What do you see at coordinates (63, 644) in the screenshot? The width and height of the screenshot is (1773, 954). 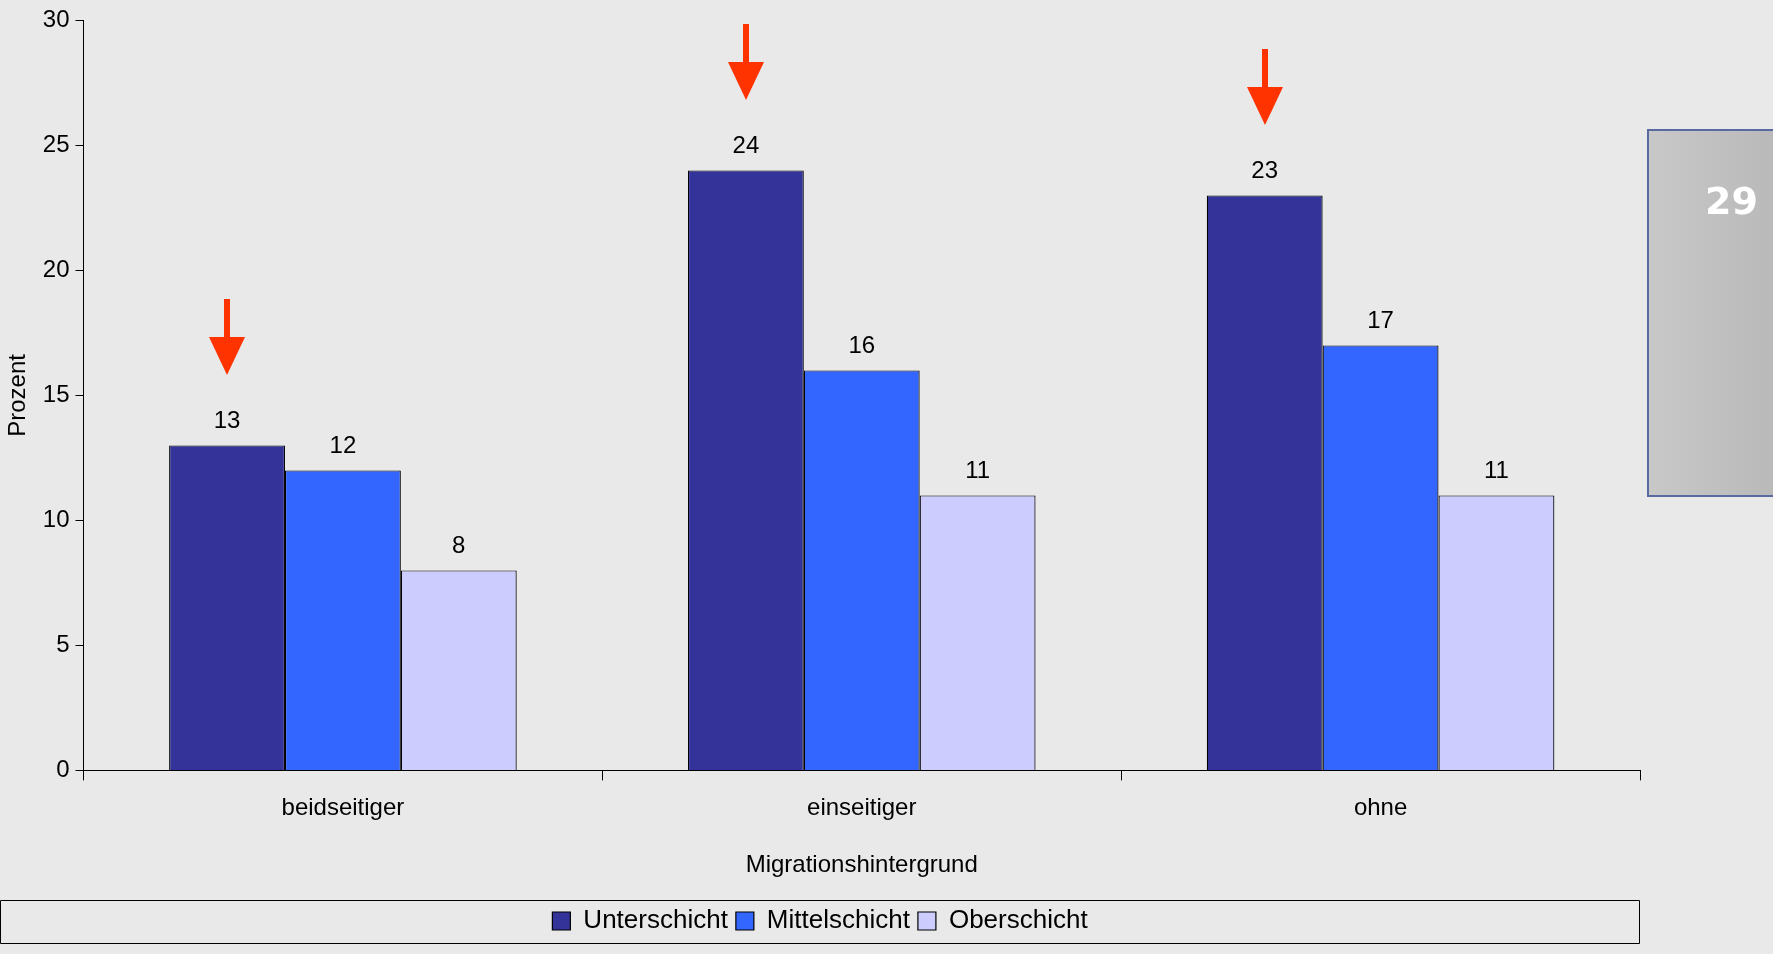 I see `y-tick-label: 5` at bounding box center [63, 644].